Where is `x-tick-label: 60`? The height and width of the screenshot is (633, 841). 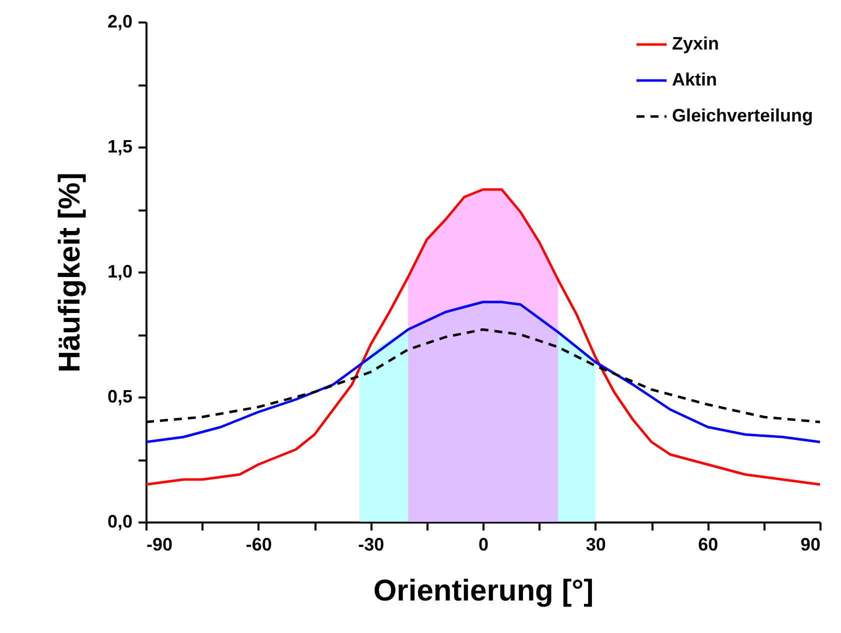 x-tick-label: 60 is located at coordinates (708, 544).